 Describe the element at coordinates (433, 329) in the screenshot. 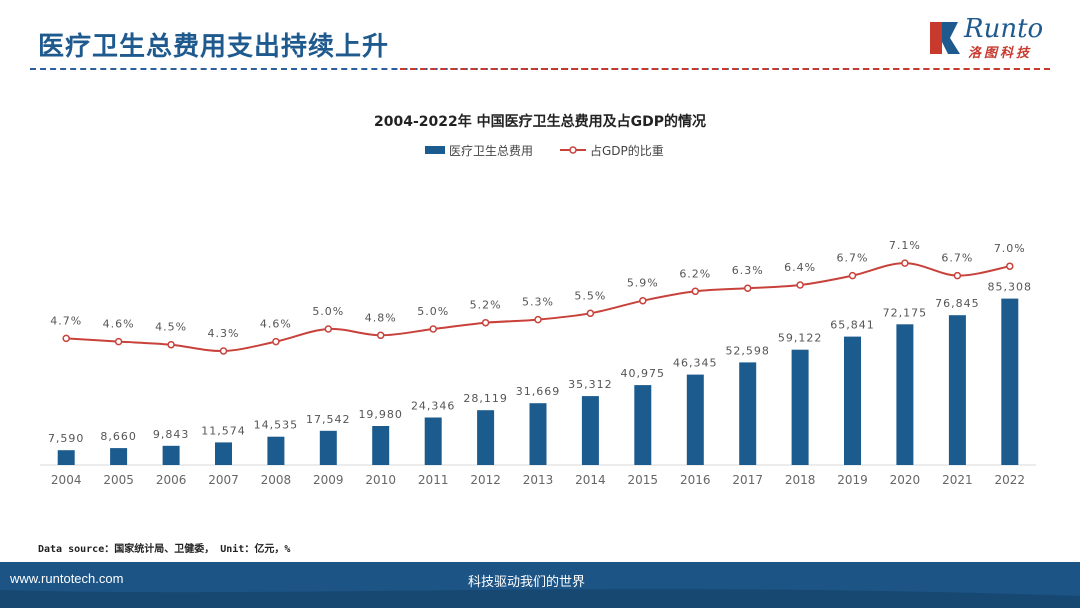

I see `line-point-2011` at that location.